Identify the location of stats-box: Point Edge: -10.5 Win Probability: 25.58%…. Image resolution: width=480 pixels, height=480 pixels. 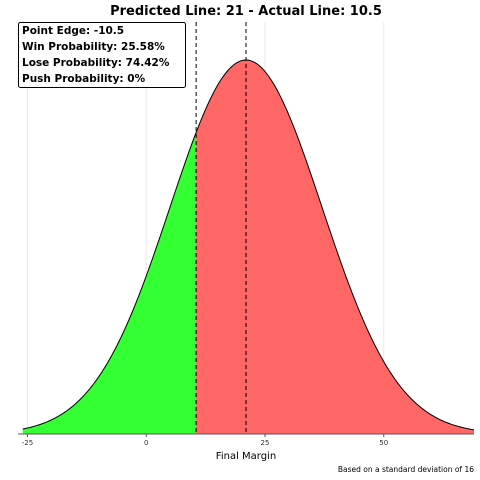
(102, 55).